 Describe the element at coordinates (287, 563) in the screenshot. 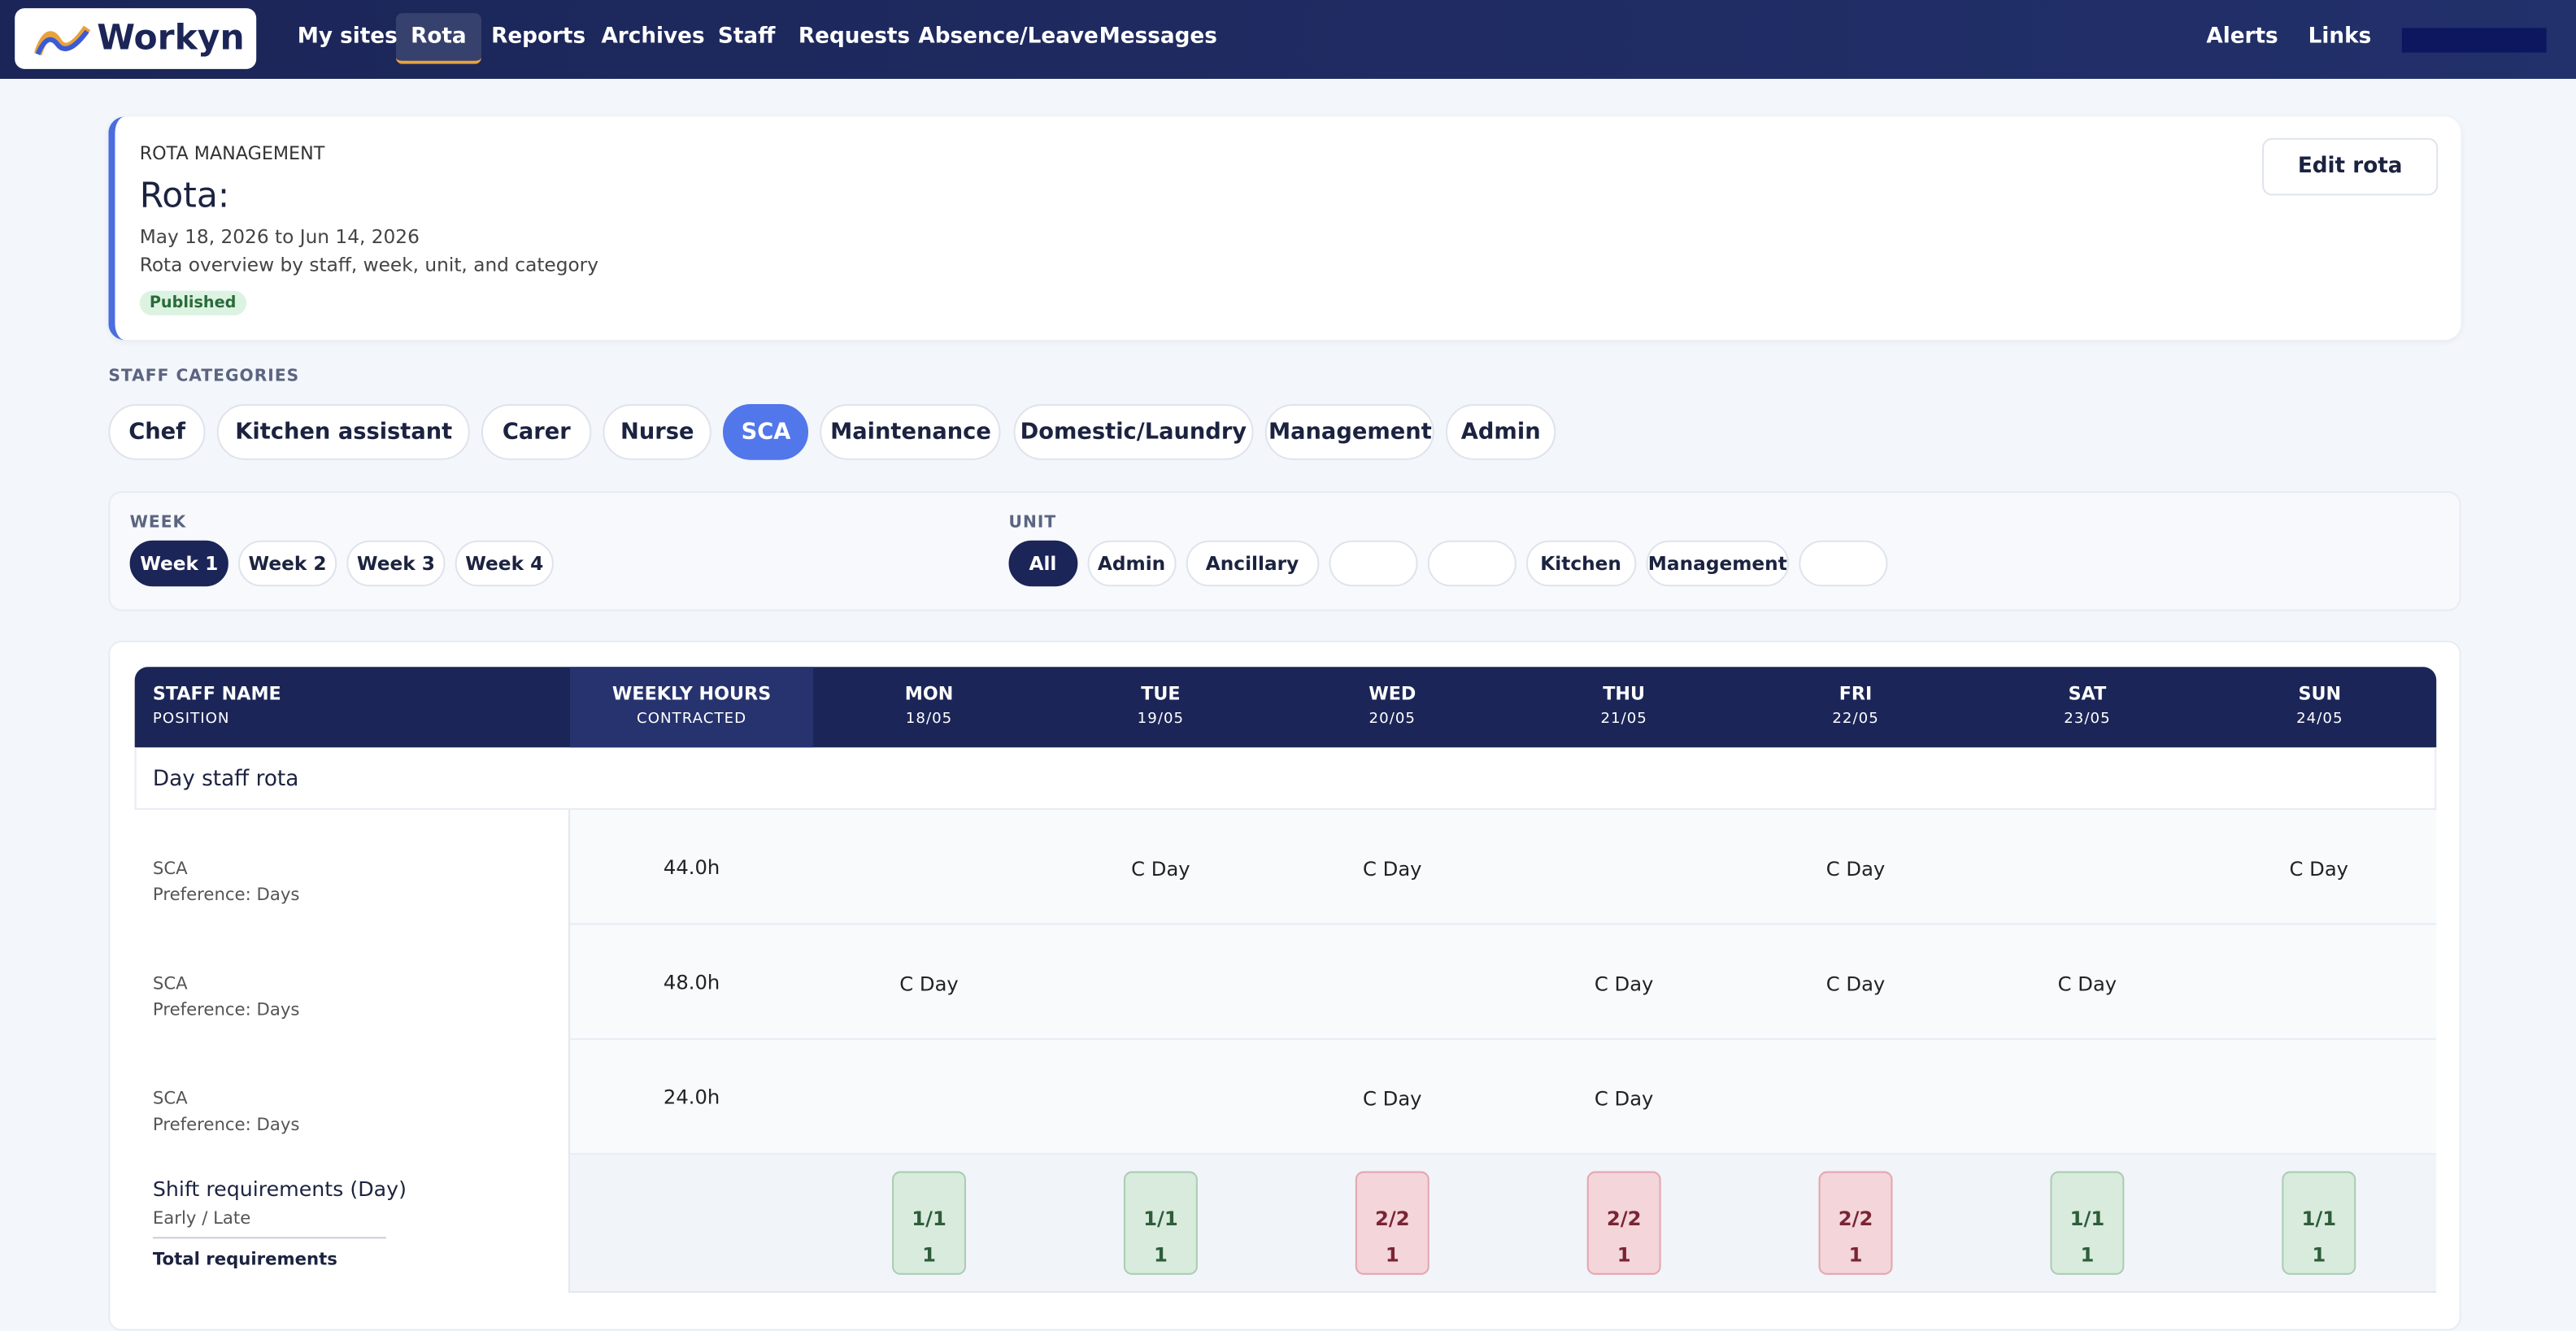

I see `week-pill: Week 2` at that location.